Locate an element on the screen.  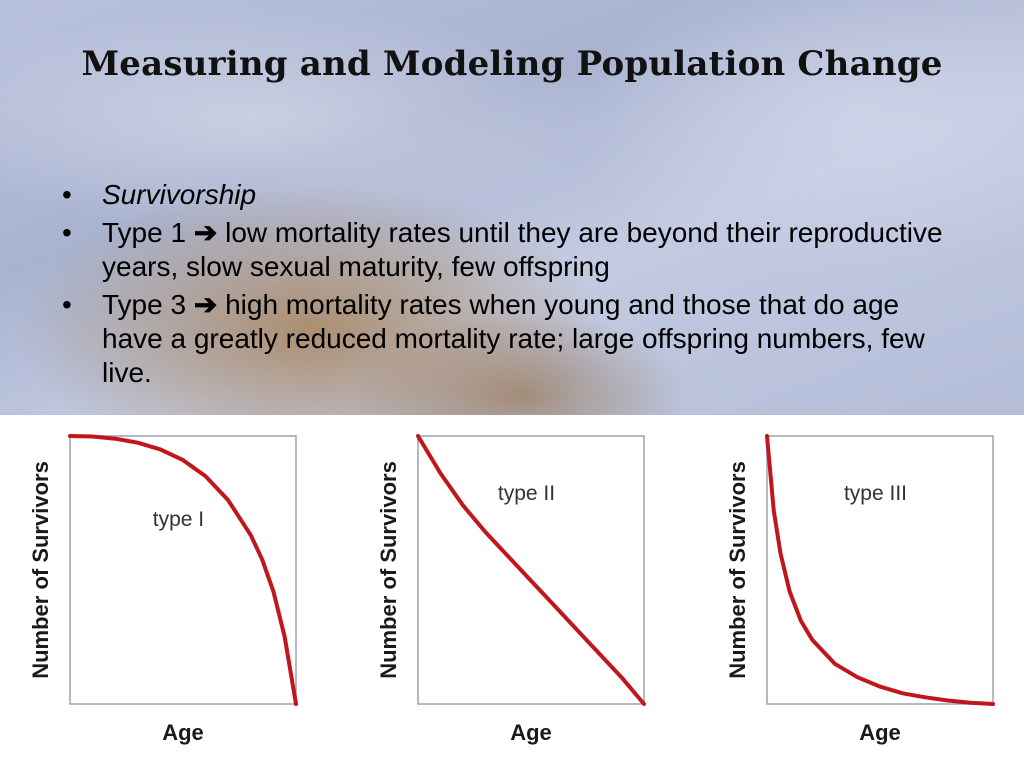
bullet-prefix: Type 1 is located at coordinates (144, 232).